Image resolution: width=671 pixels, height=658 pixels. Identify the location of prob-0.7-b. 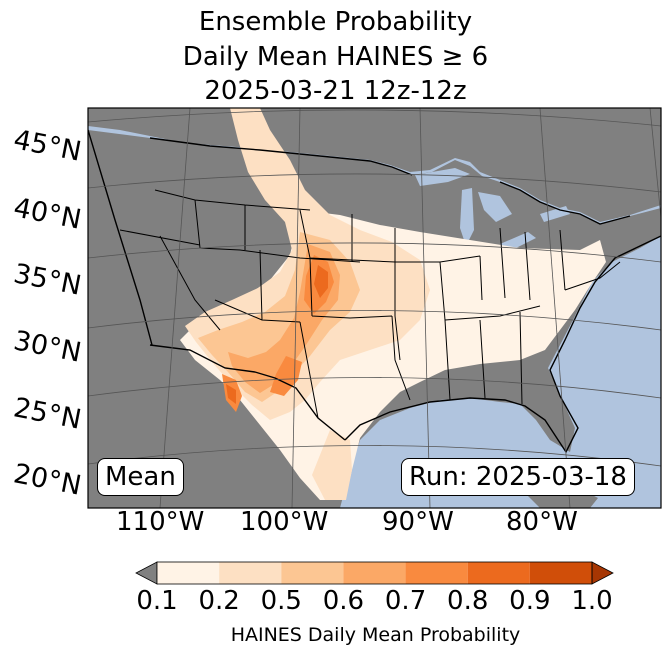
(286, 376).